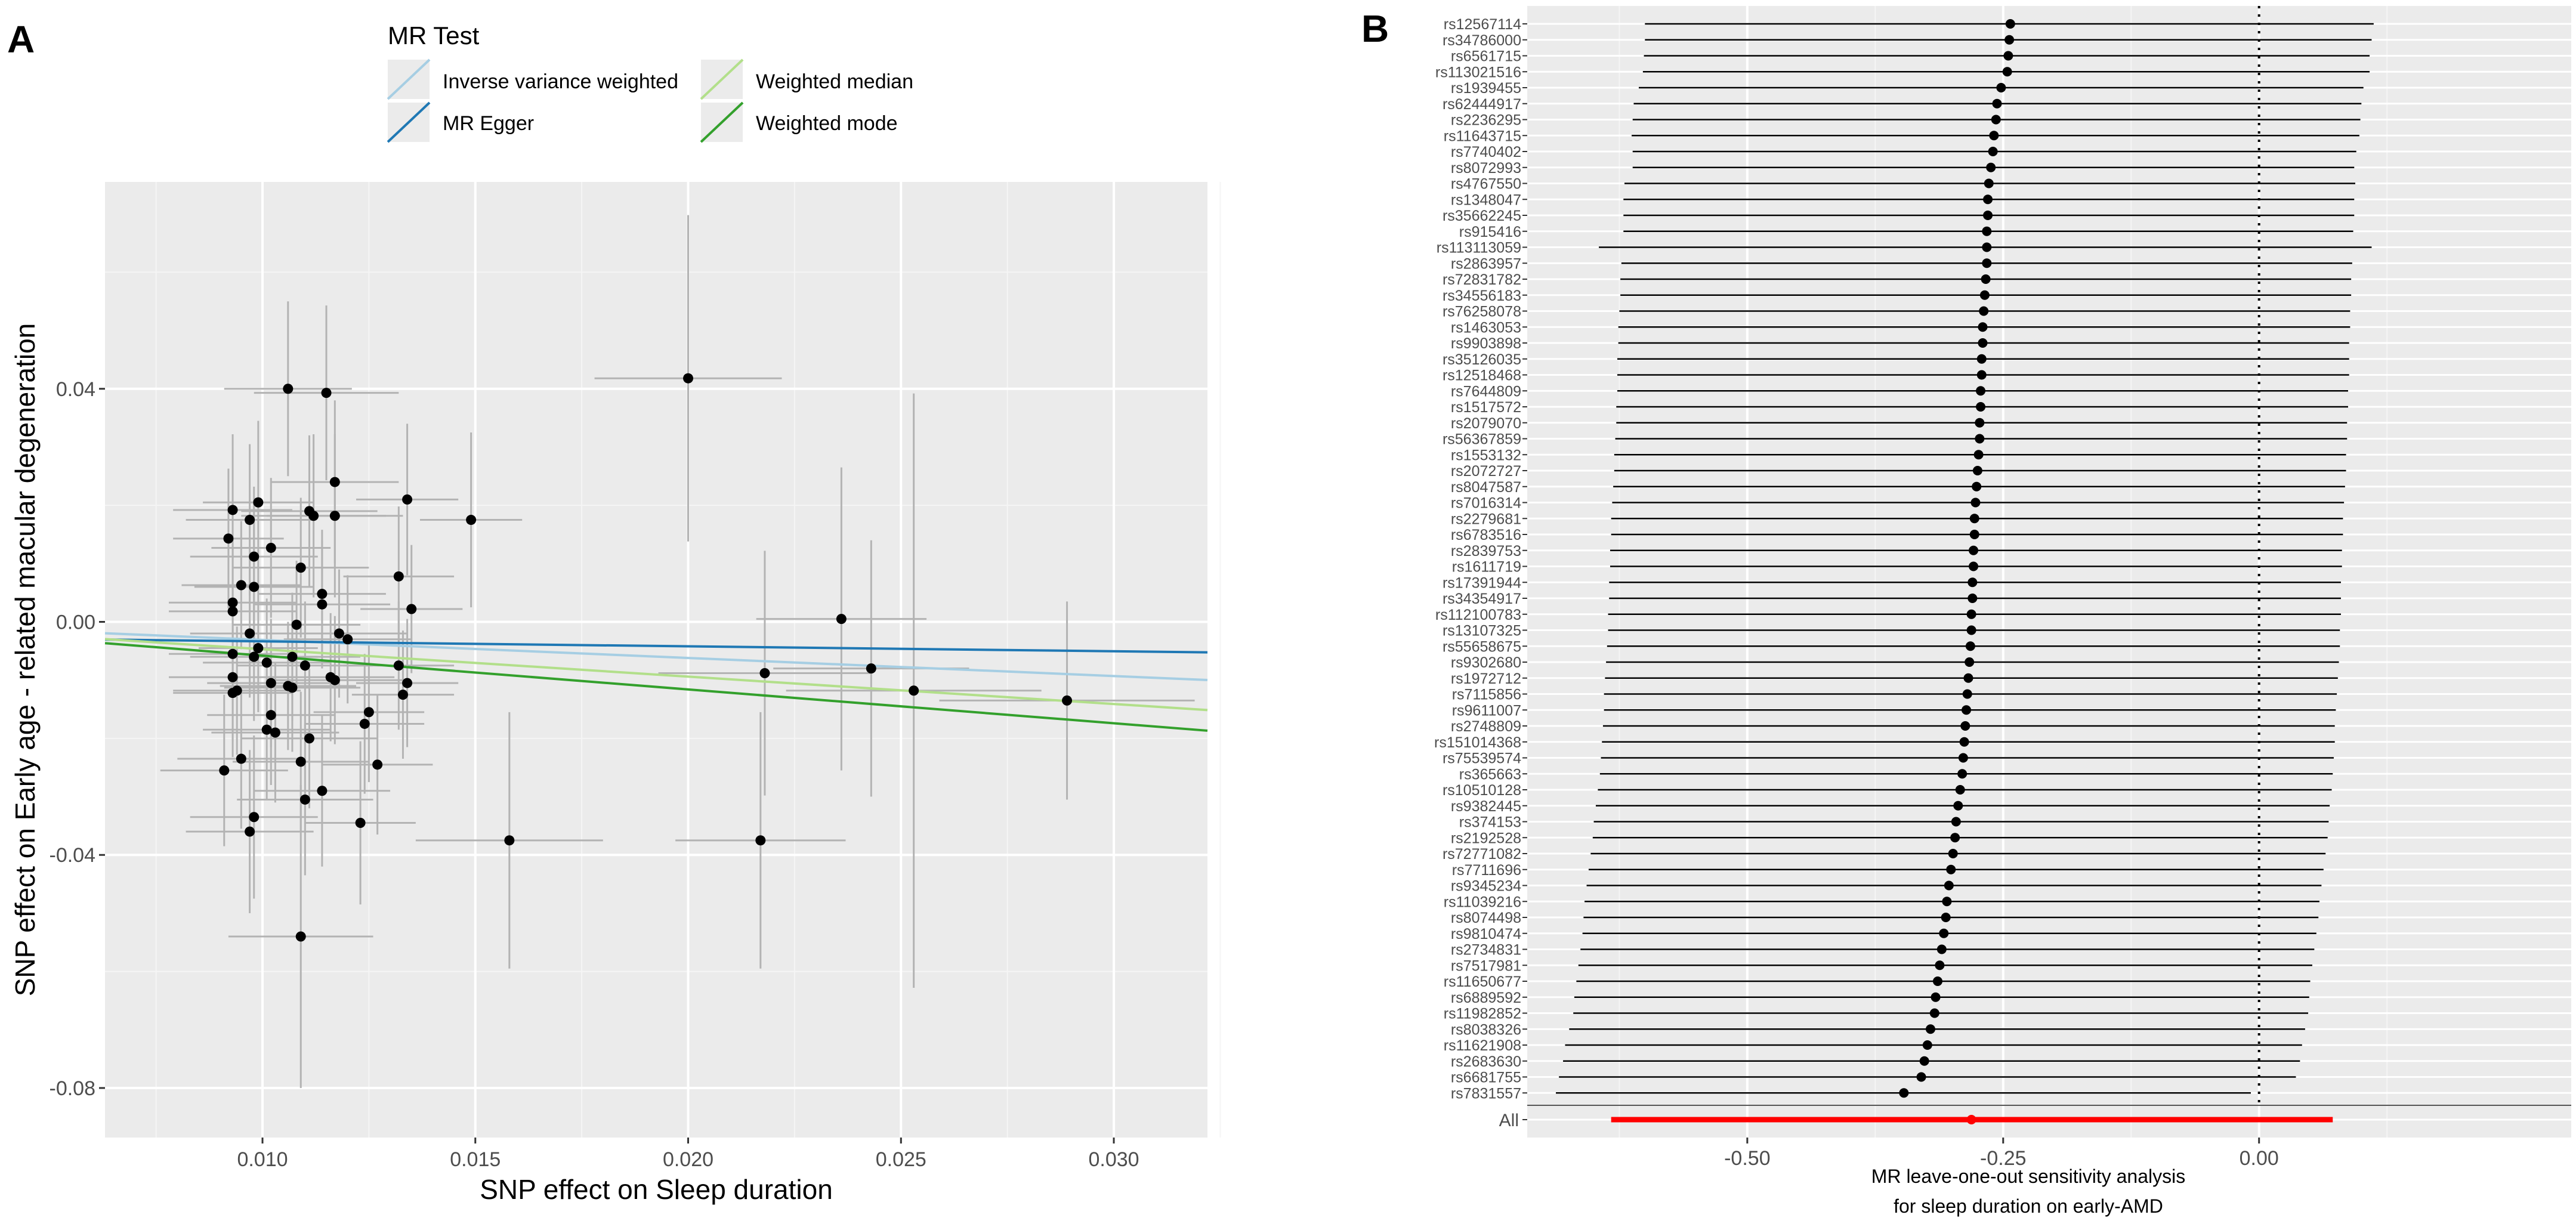 The height and width of the screenshot is (1227, 2576). I want to click on snp-label: rs7115856, so click(1486, 695).